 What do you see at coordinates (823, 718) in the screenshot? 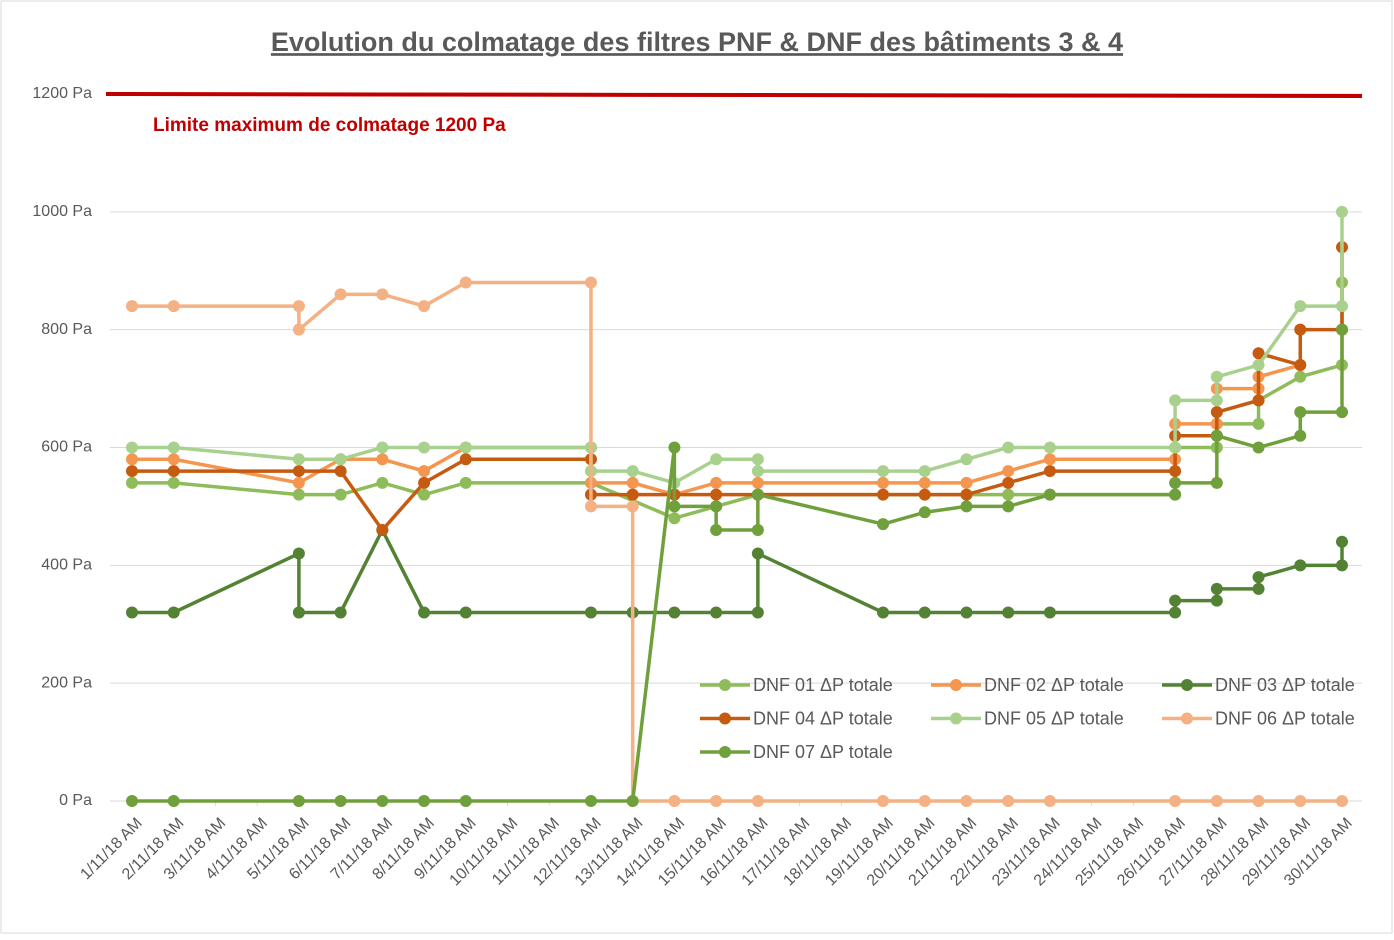
I see `legend-label: DNF 04 ΔP totale` at bounding box center [823, 718].